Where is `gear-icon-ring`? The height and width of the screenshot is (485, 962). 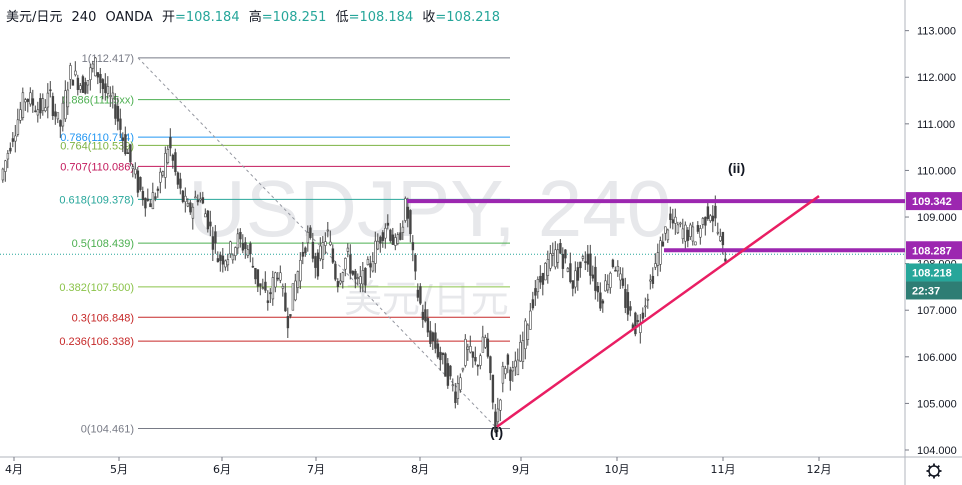
gear-icon-ring is located at coordinates (934, 471).